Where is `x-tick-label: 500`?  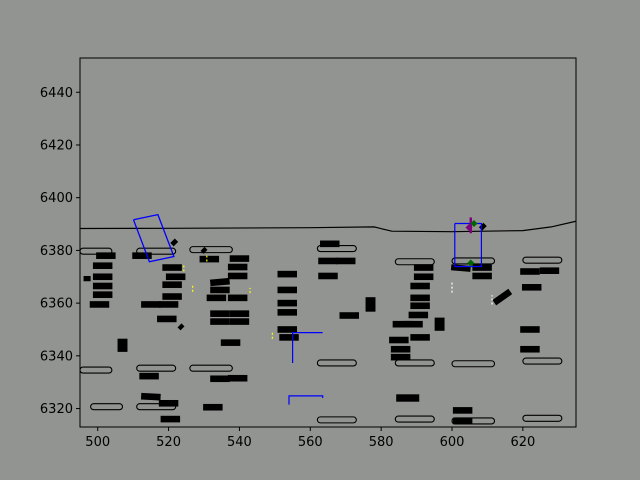 x-tick-label: 500 is located at coordinates (97, 442).